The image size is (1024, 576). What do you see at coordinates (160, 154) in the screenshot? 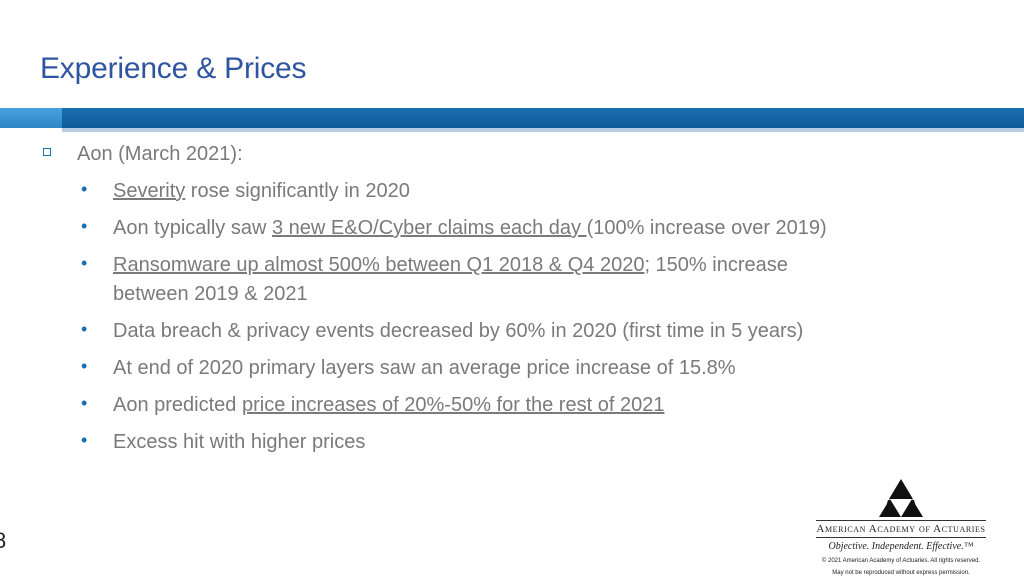
I see `main-bullet-text: Aon (March 2021):` at bounding box center [160, 154].